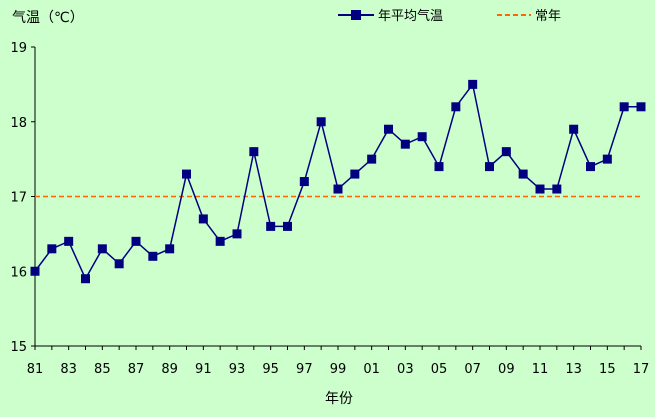  Describe the element at coordinates (439, 369) in the screenshot. I see `x-tick-label: 05` at that location.